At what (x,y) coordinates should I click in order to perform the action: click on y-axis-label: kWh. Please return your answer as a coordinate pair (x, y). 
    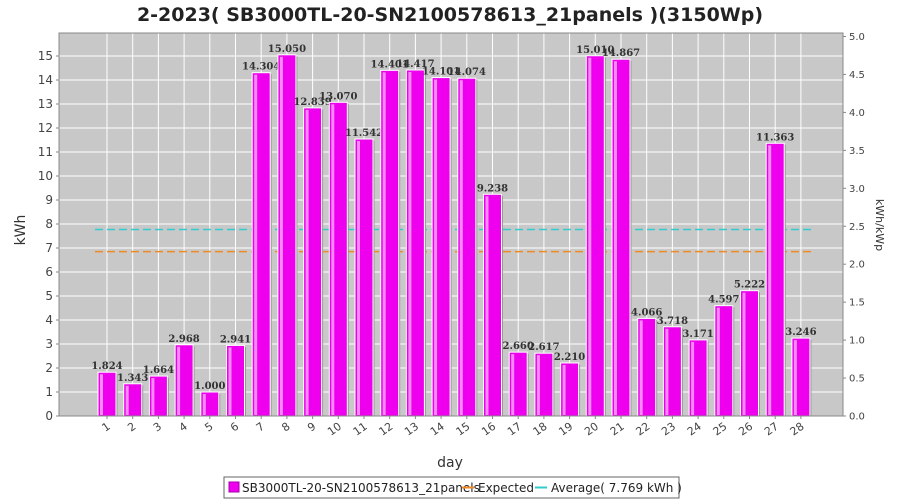
    Looking at the image, I should click on (21, 230).